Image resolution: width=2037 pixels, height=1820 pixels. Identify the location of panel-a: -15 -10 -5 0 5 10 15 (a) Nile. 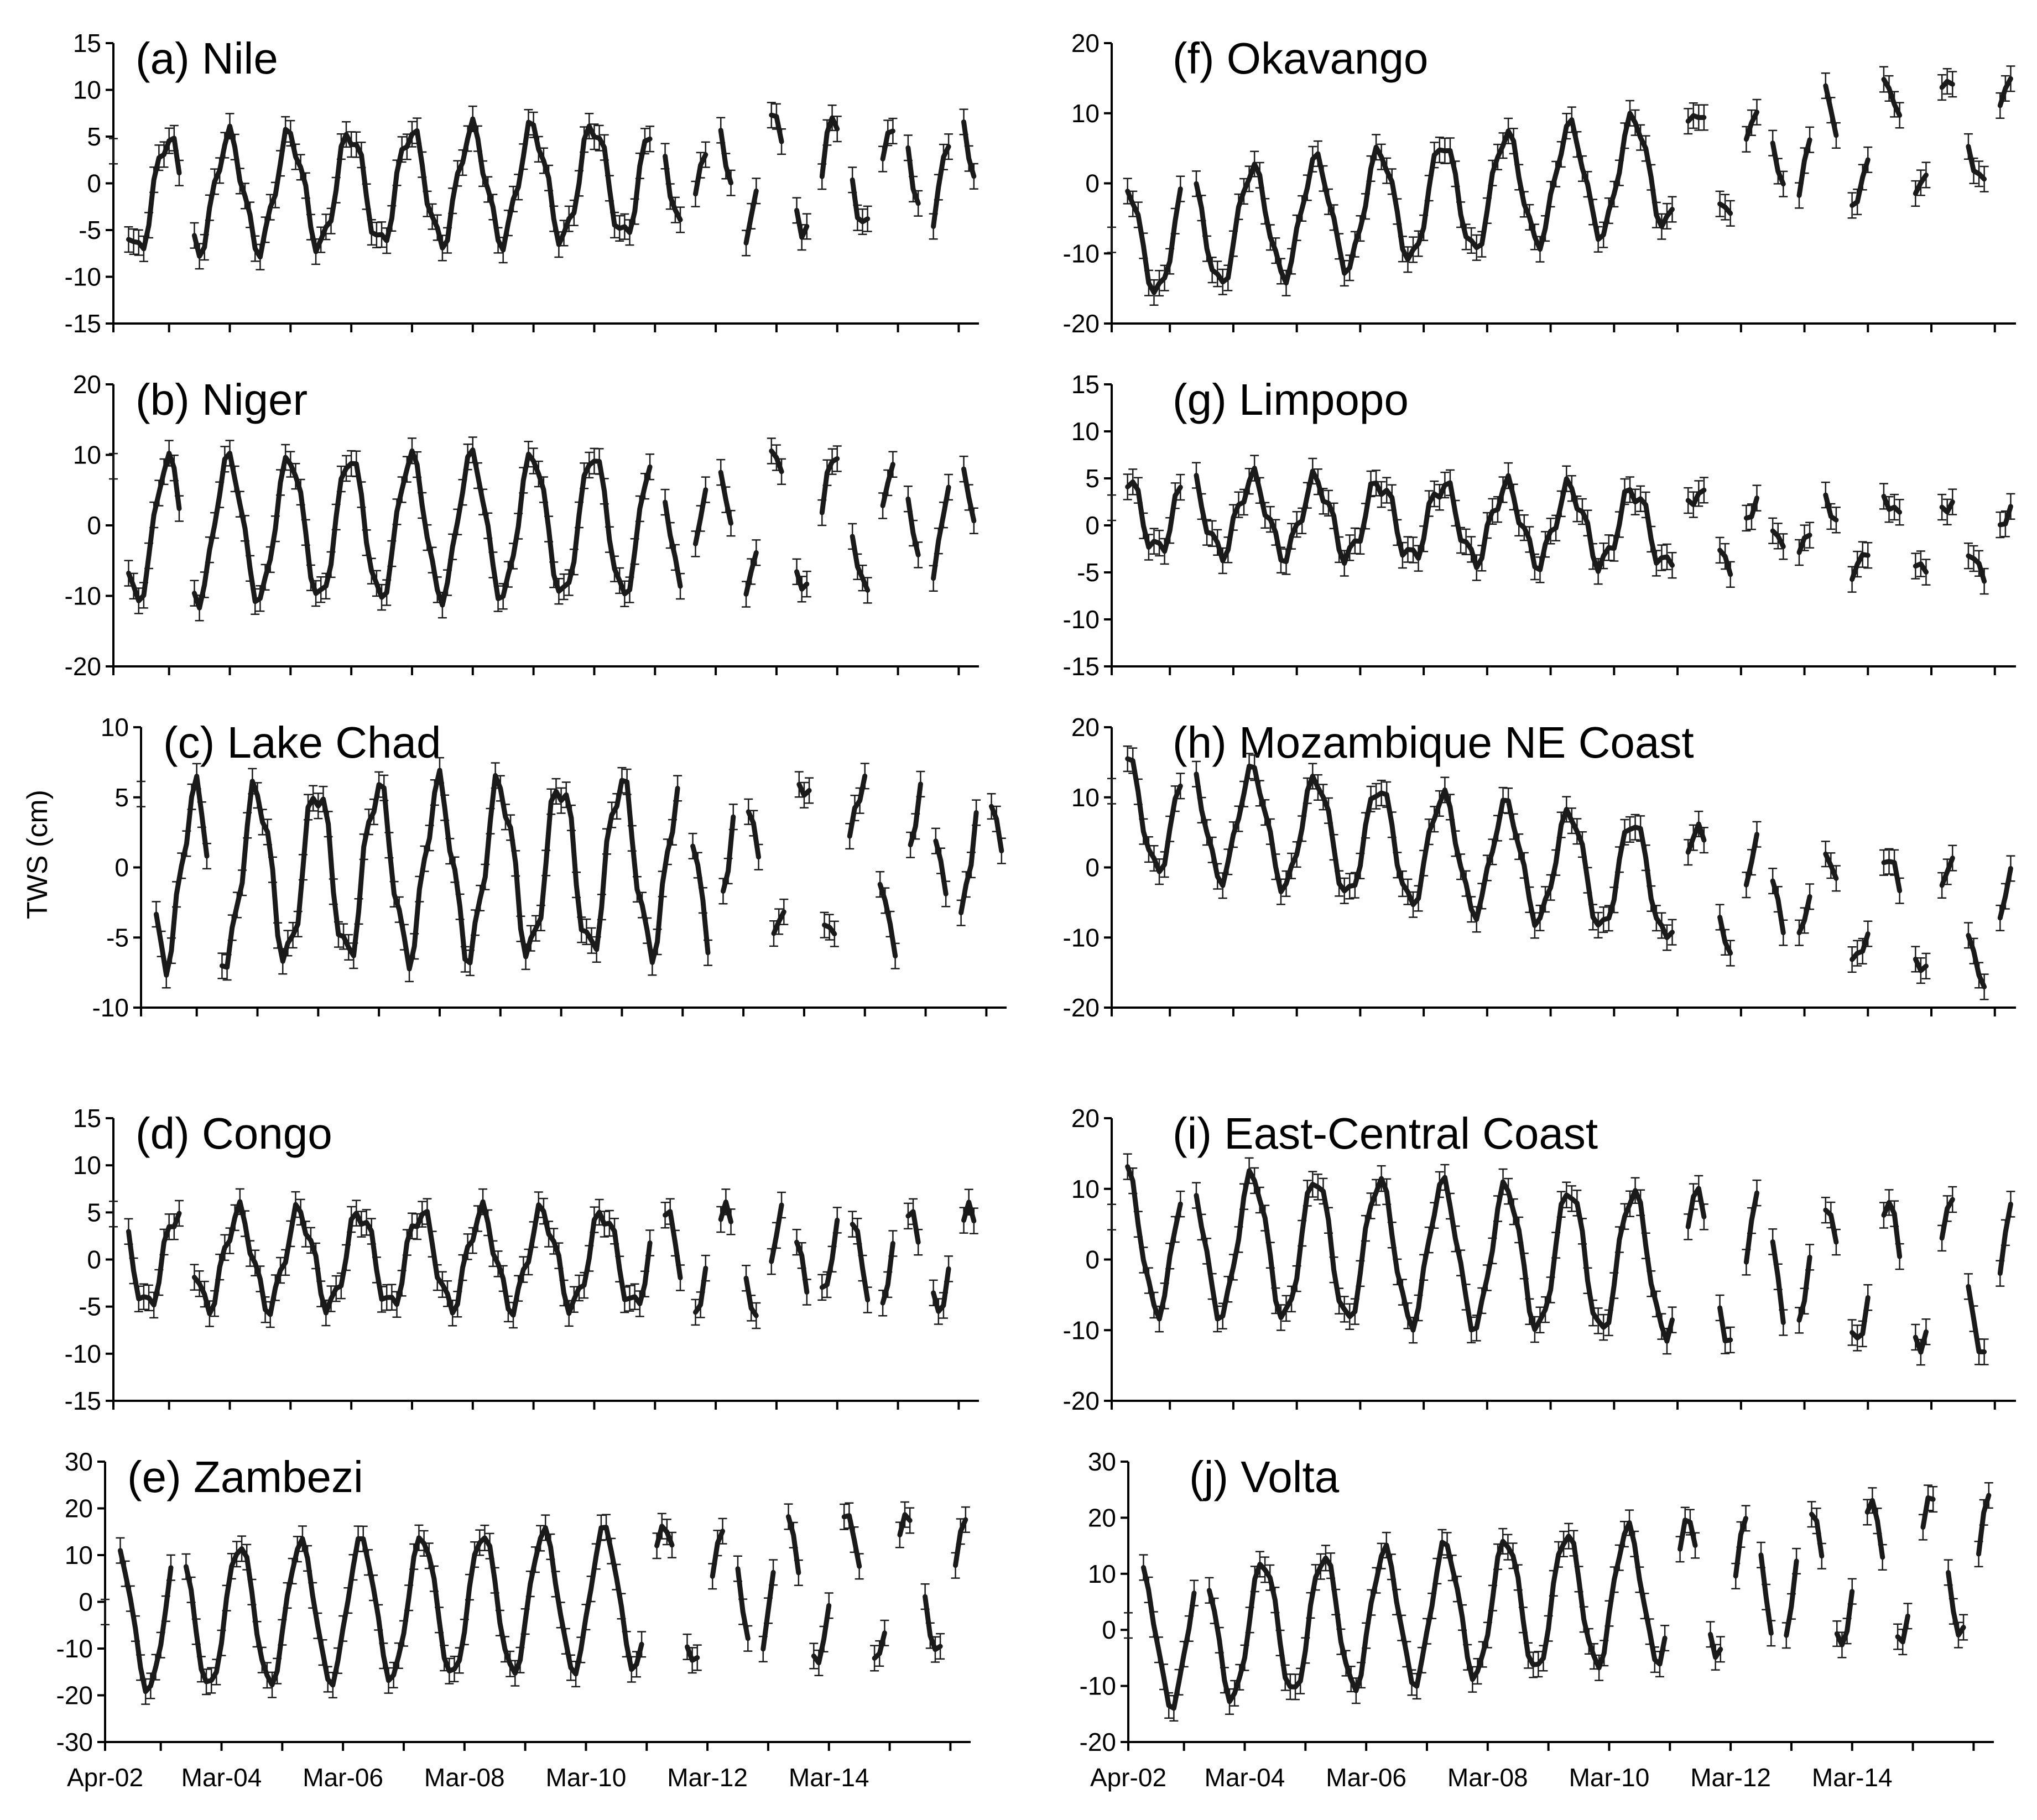
(522, 183).